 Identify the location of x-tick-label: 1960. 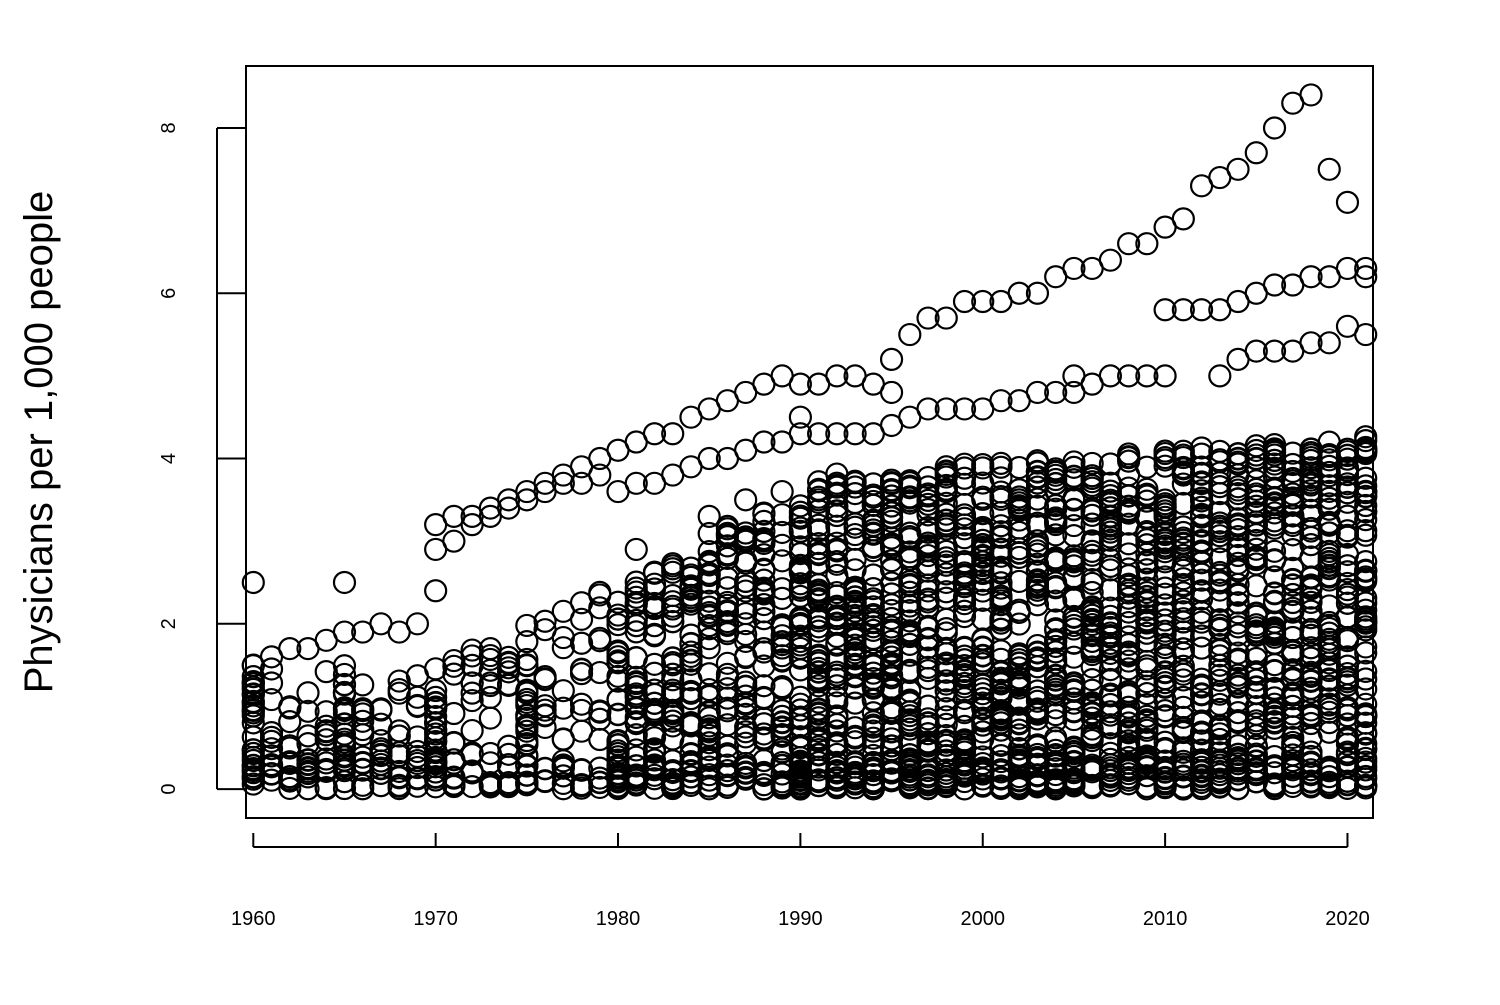
(253, 919).